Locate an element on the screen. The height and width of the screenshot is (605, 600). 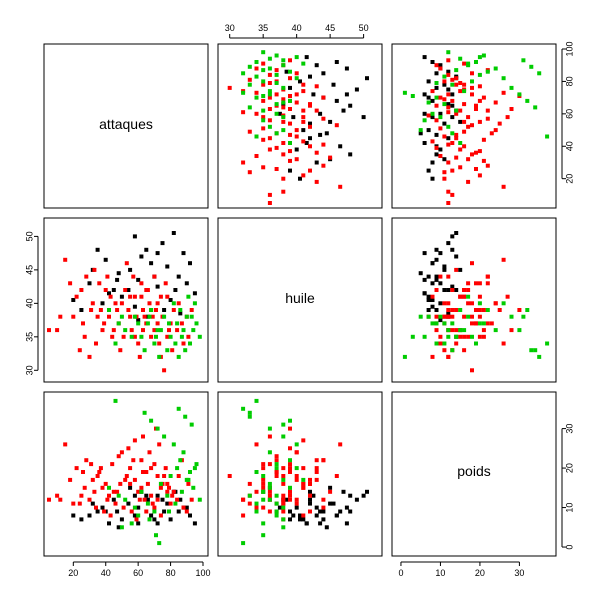
point-95-huile-vs-poids is located at coordinates (495, 303).